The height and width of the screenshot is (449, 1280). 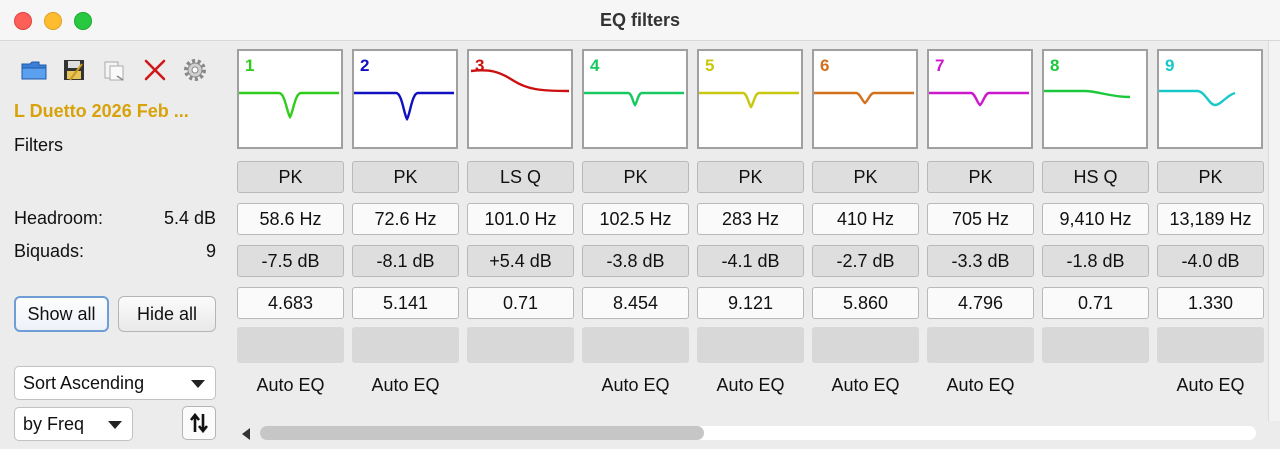 I want to click on window-title: EQ filters, so click(x=640, y=20).